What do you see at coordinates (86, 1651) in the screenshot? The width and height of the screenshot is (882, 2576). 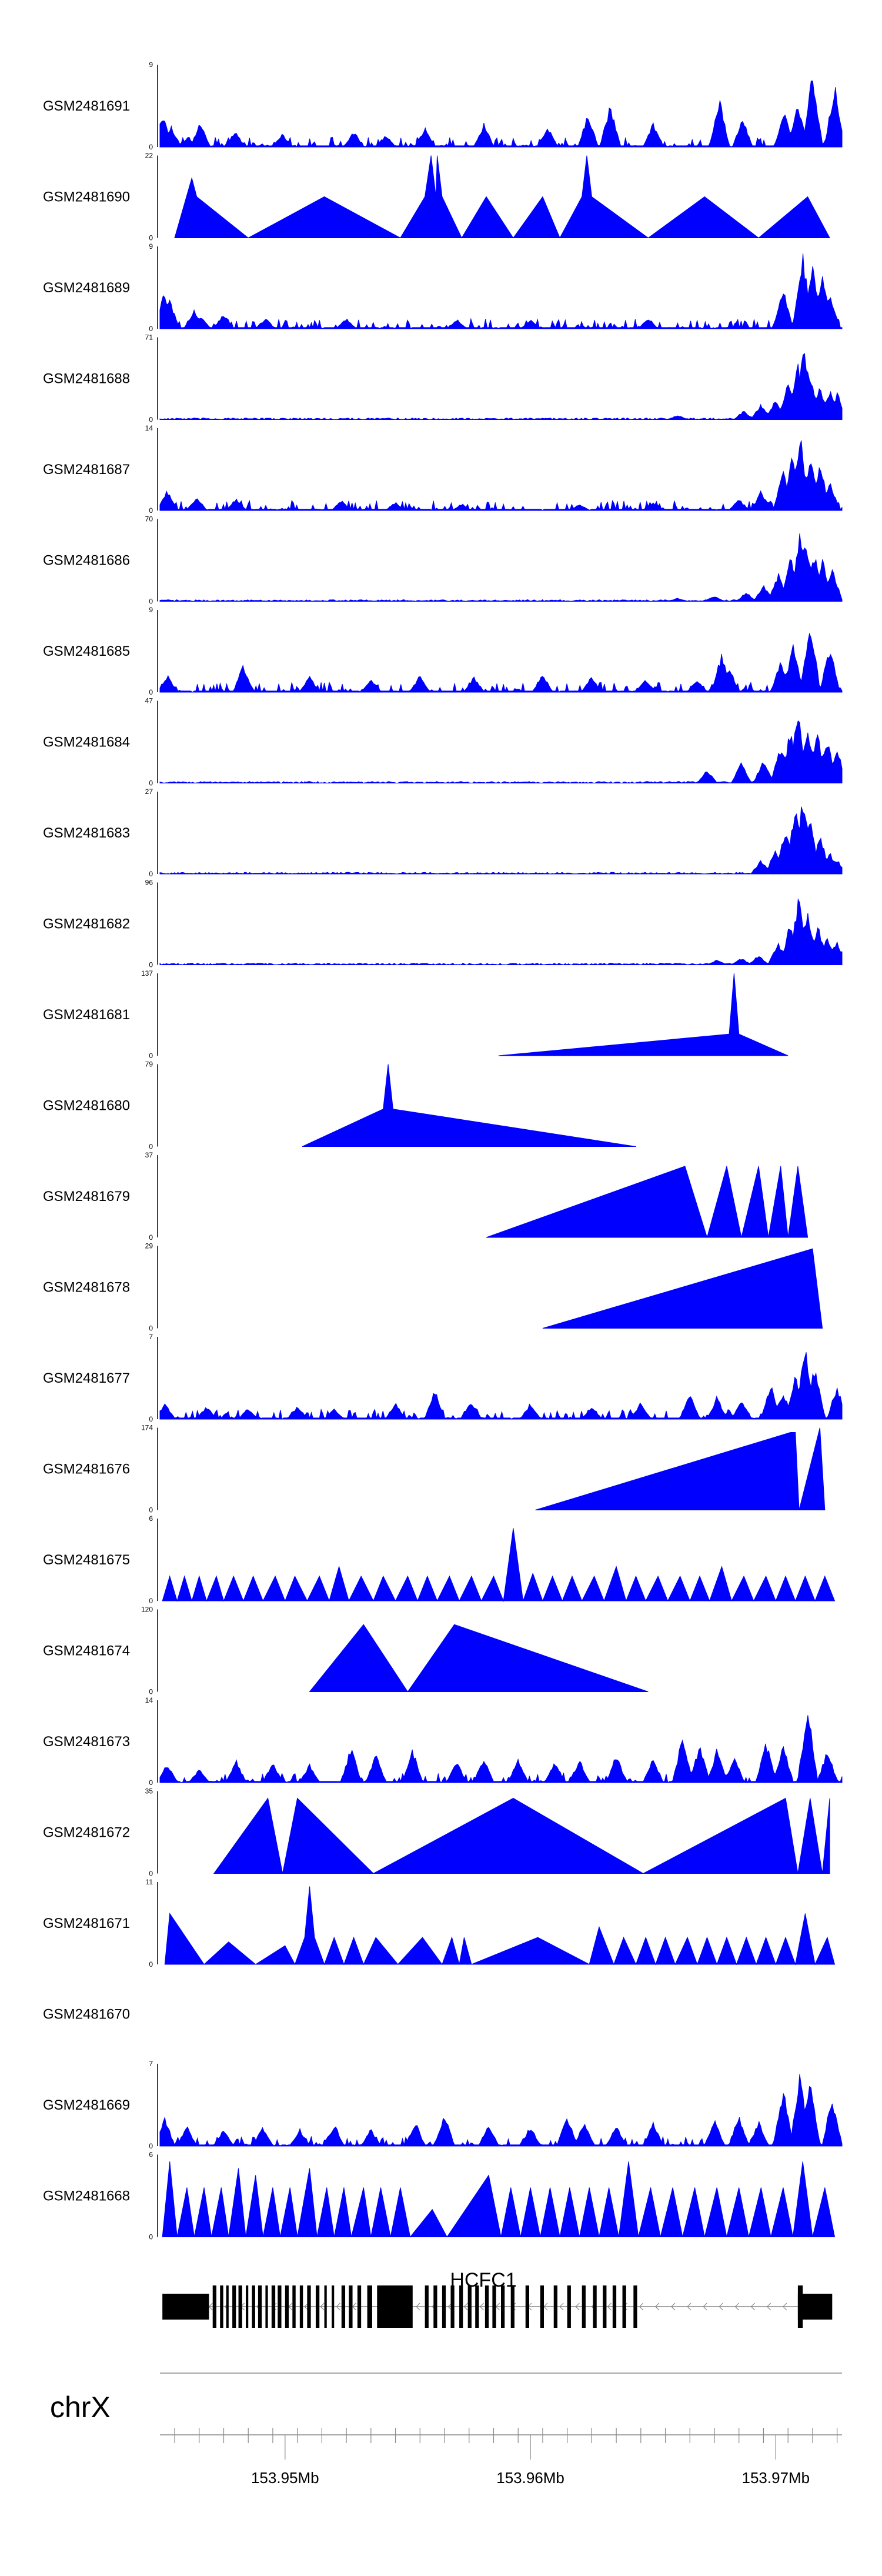 I see `track-label: GSM2481674` at bounding box center [86, 1651].